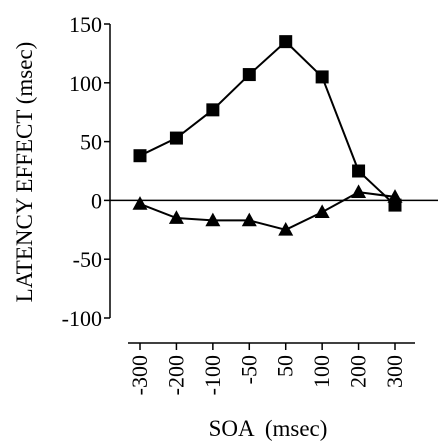  Describe the element at coordinates (175, 375) in the screenshot. I see `x-tick-label: -200` at that location.